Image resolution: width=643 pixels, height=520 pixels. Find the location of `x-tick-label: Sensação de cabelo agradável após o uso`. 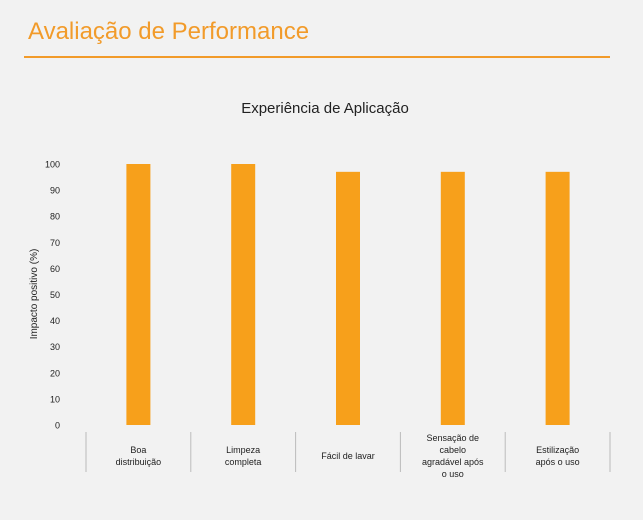

x-tick-label: Sensação de cabelo agradável após o uso is located at coordinates (453, 456).